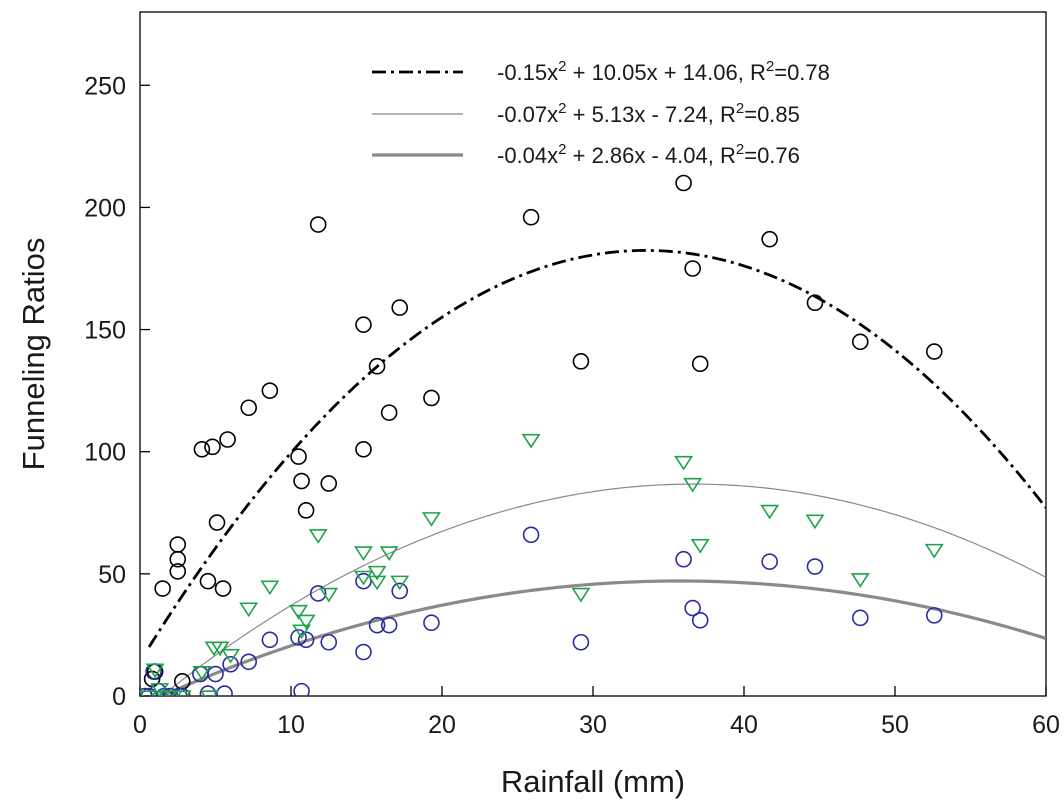  What do you see at coordinates (291, 725) in the screenshot?
I see `x-tick-label: 10` at bounding box center [291, 725].